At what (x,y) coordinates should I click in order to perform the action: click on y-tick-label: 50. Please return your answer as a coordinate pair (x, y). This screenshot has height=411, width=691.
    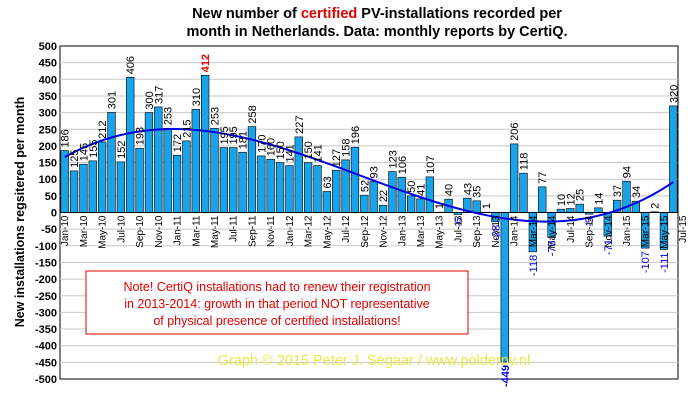
    Looking at the image, I should click on (51, 197).